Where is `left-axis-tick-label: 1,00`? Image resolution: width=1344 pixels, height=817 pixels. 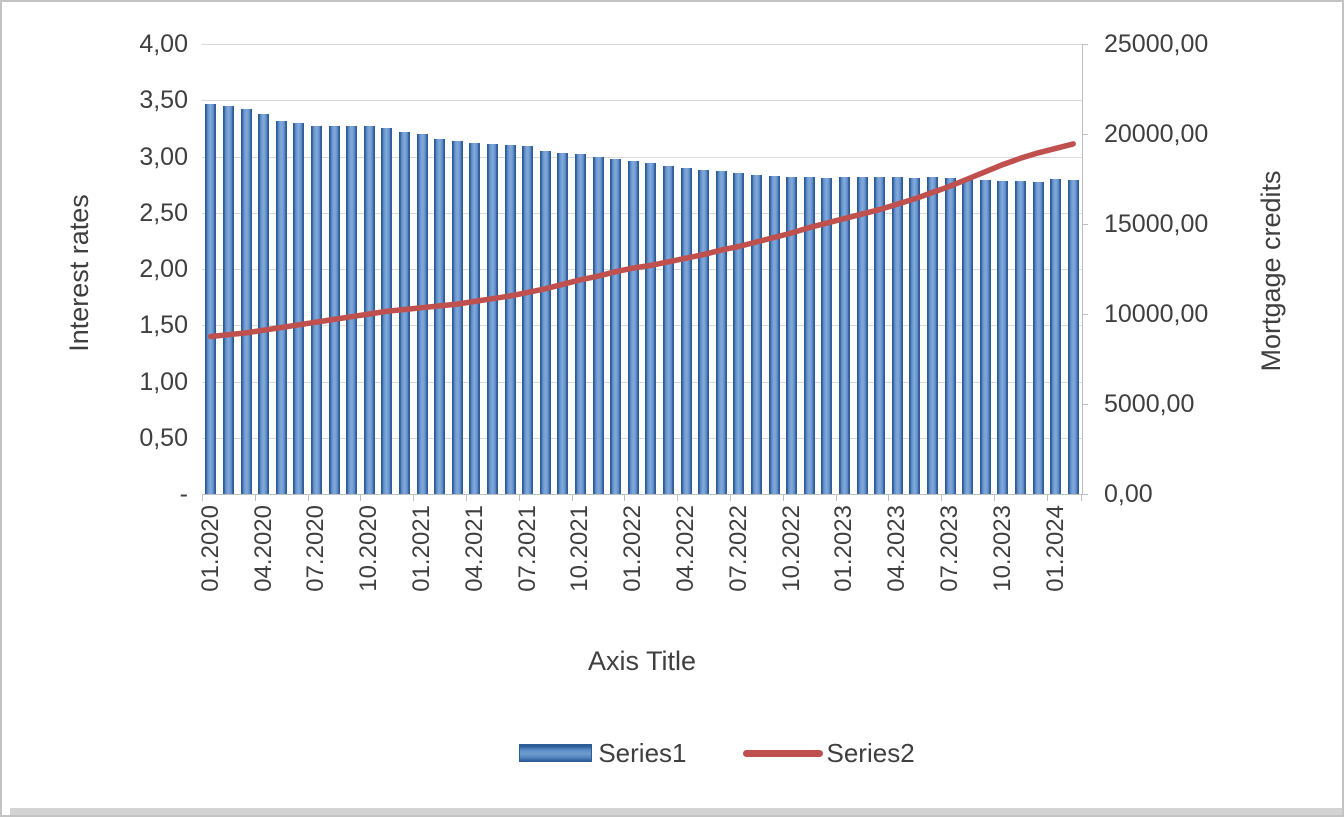
left-axis-tick-label: 1,00 is located at coordinates (163, 381).